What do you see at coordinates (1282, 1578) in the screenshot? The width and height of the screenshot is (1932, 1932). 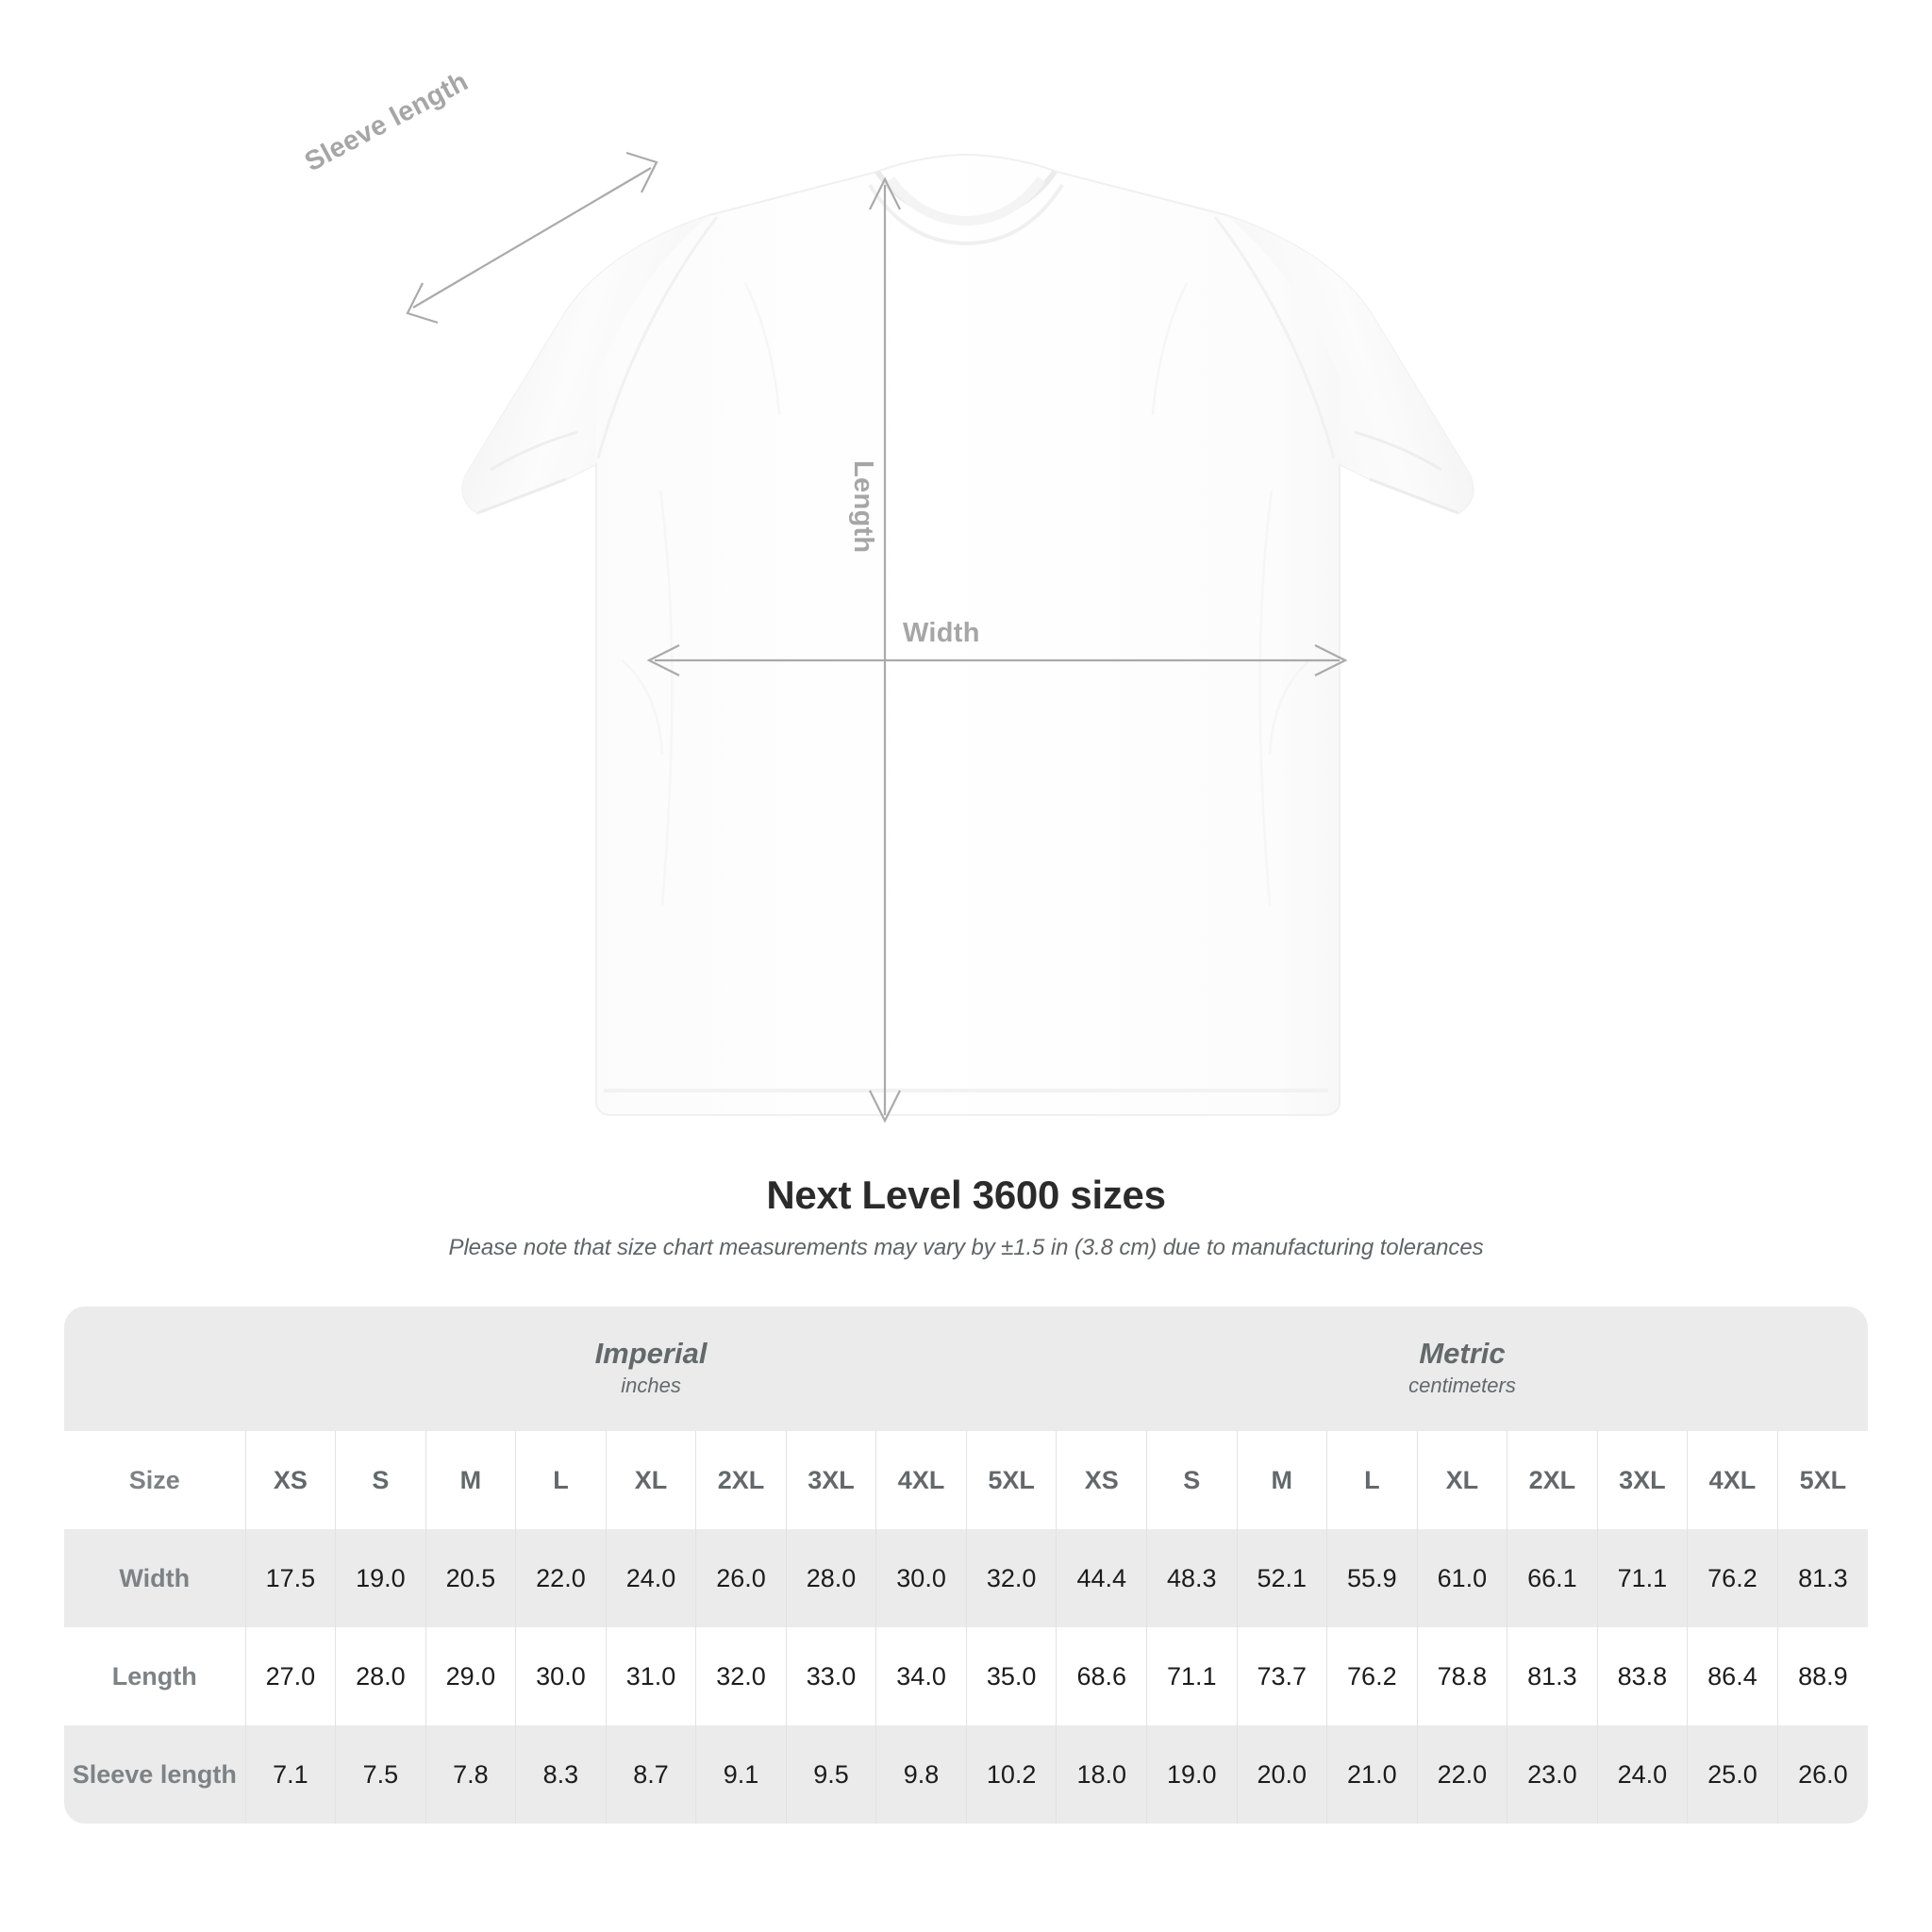 I see `cell-width-metric-m: 52.1` at bounding box center [1282, 1578].